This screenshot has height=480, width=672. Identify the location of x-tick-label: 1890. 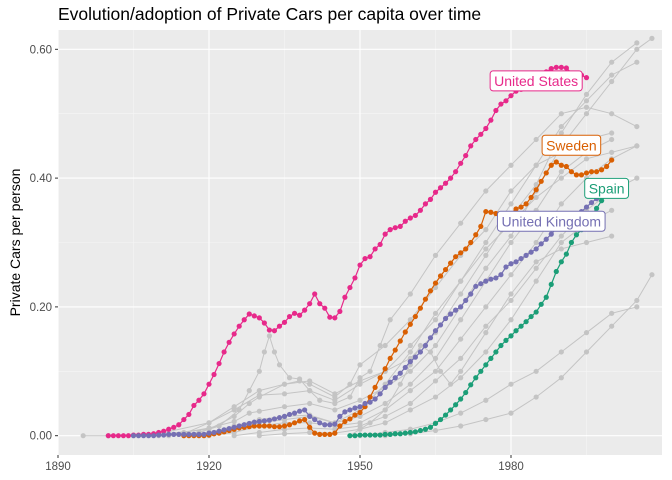
(58, 467).